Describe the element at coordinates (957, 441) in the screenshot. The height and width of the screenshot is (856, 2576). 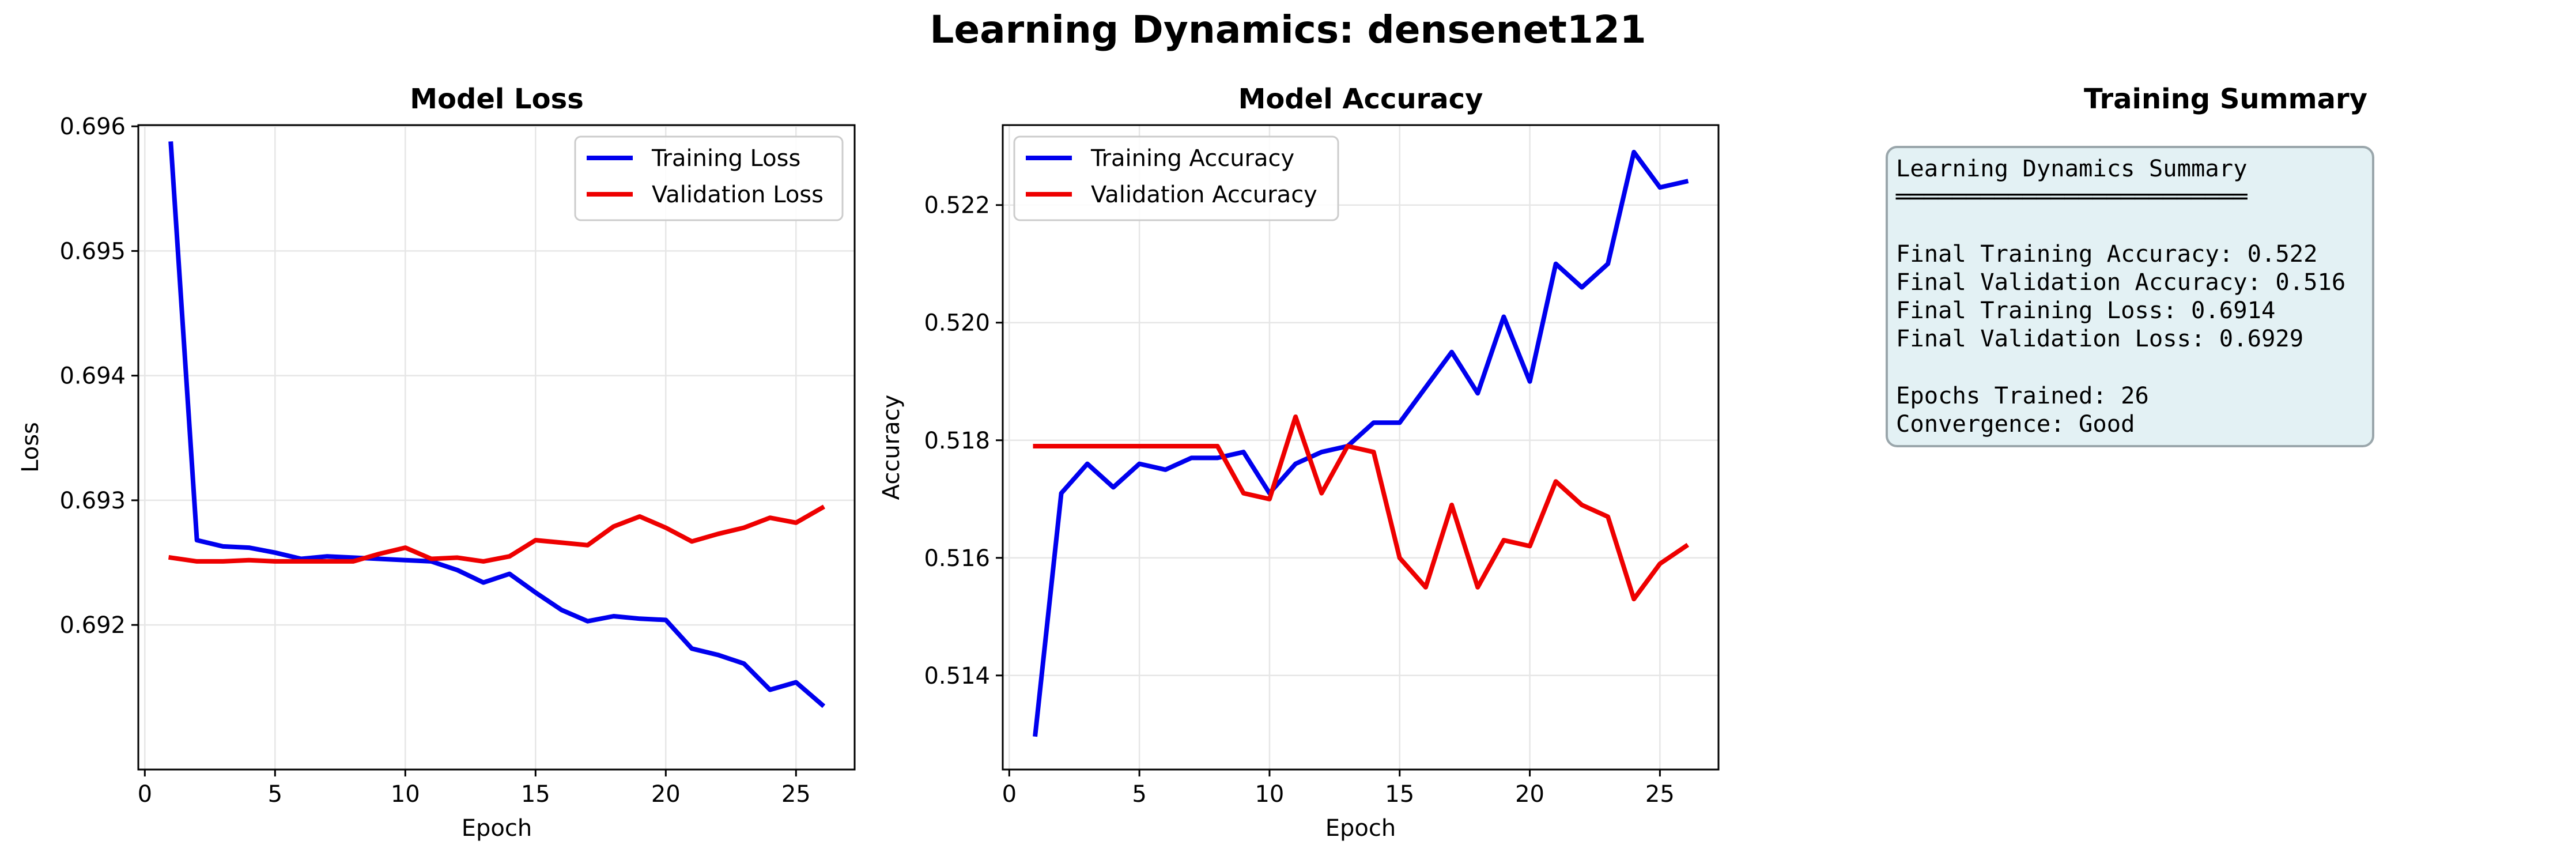
I see `accuracy-y-tick-label: 0.518` at that location.